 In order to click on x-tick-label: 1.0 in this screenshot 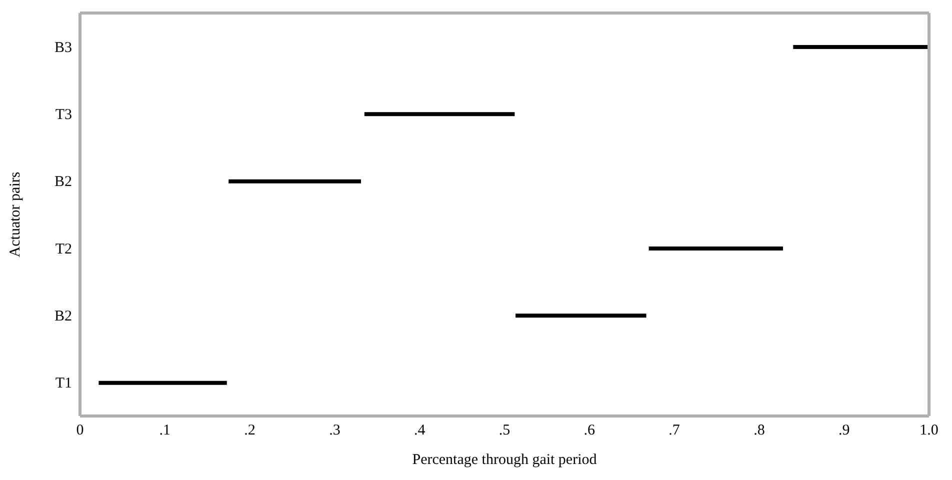, I will do `click(929, 430)`.